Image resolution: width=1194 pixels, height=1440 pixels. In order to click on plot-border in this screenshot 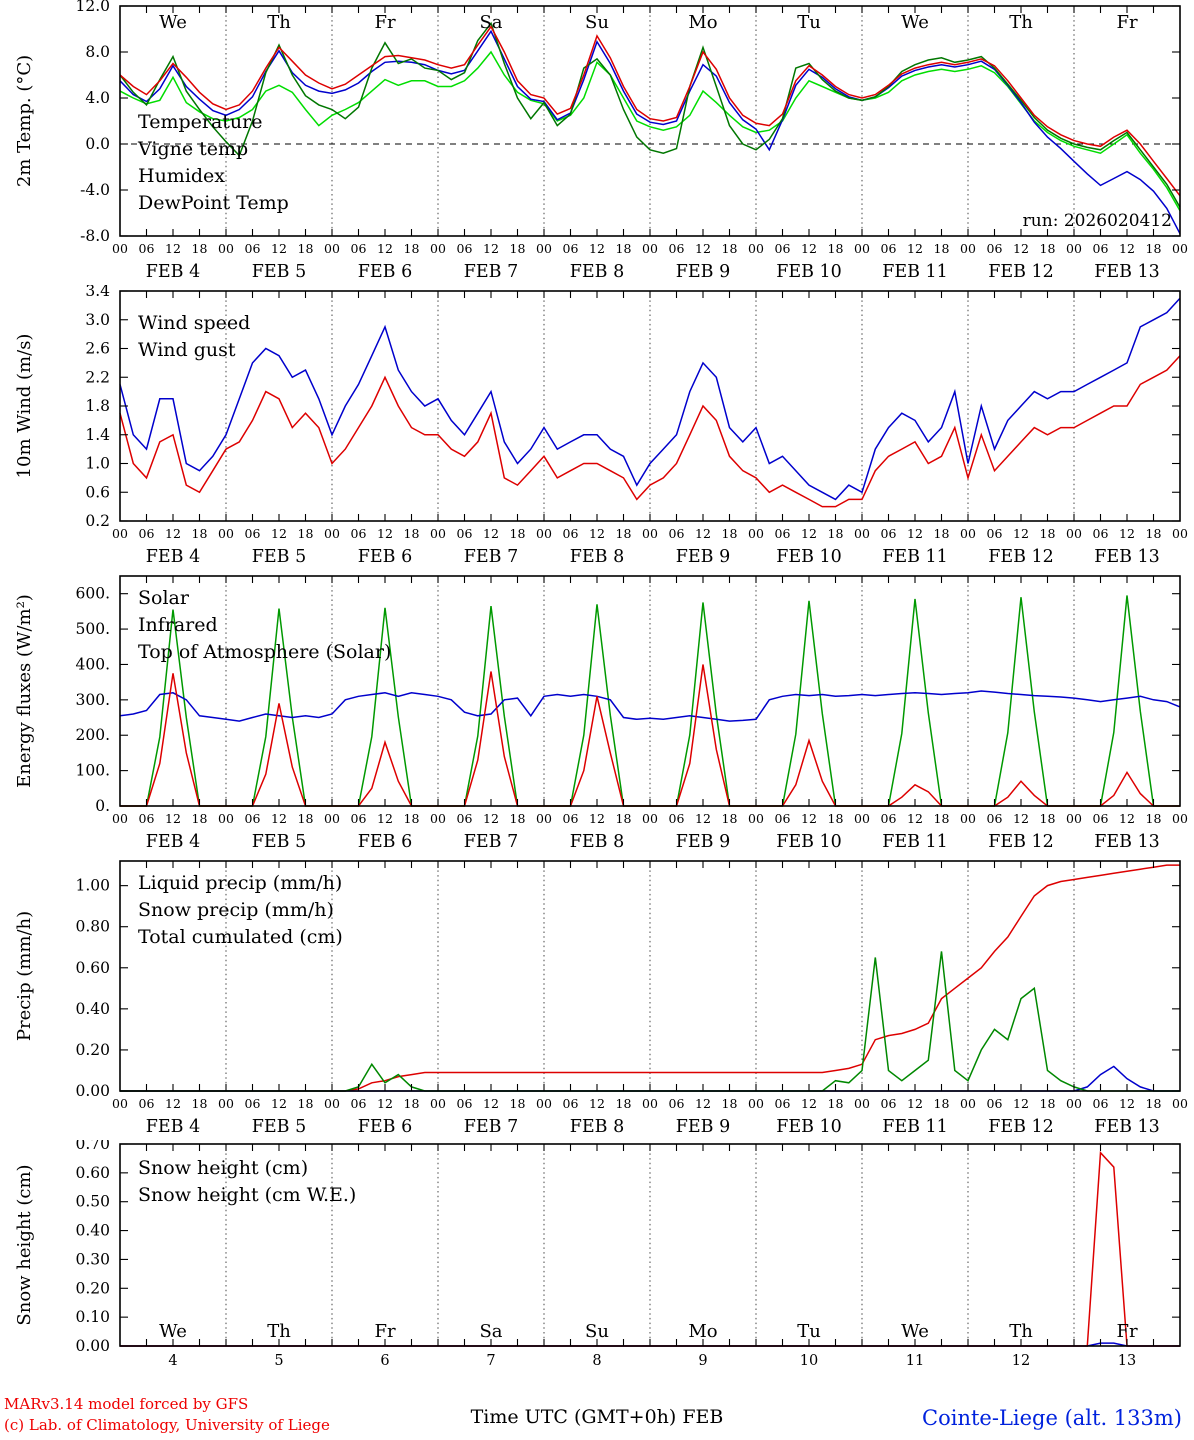, I will do `click(650, 976)`.